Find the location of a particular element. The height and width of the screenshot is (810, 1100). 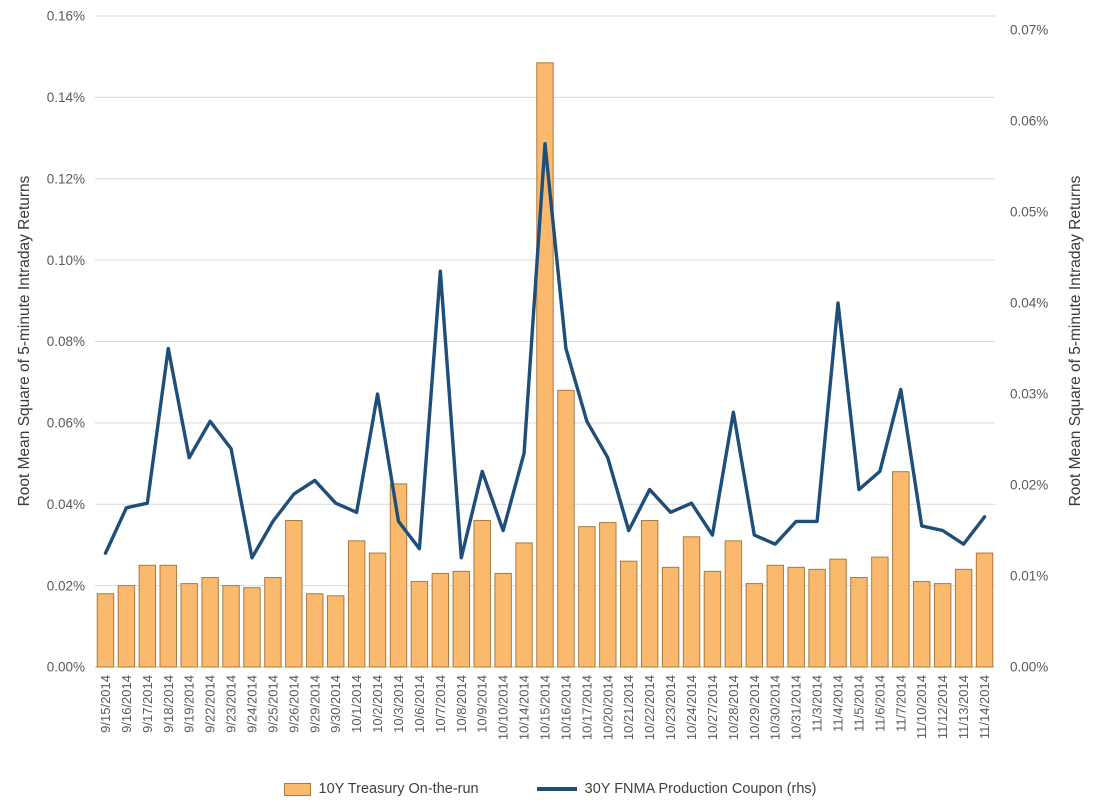

x-axis-tick-label: 10/16/2014 is located at coordinates (565, 707).